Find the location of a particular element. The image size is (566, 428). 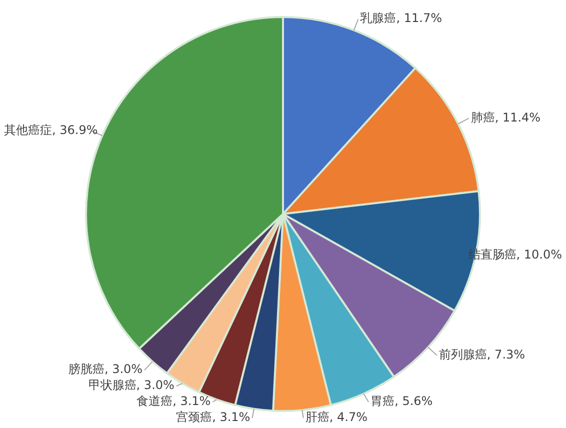

slice-label: 乳腺癌, 11.7% is located at coordinates (401, 18).